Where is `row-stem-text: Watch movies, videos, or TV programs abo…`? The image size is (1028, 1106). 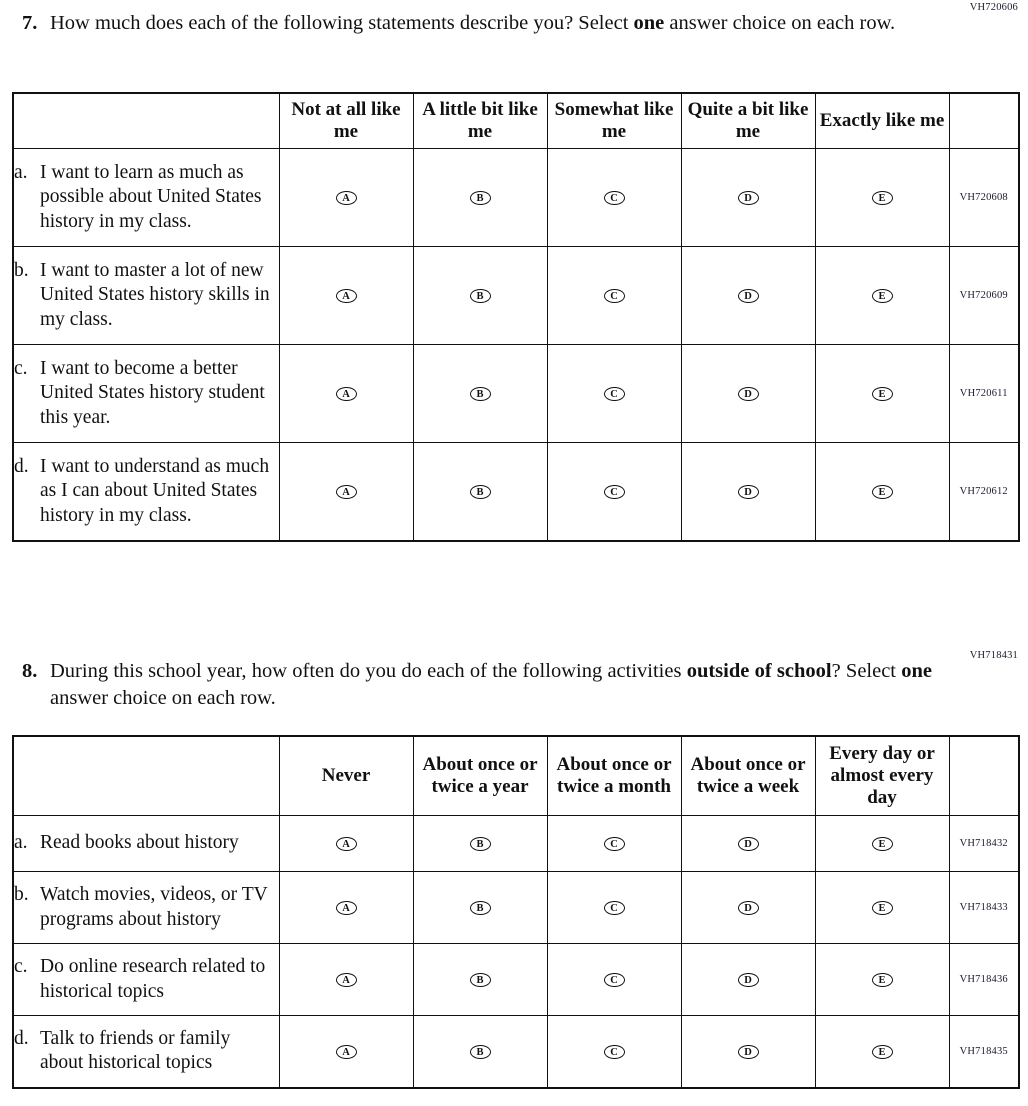 row-stem-text: Watch movies, videos, or TV programs abo… is located at coordinates (154, 907).